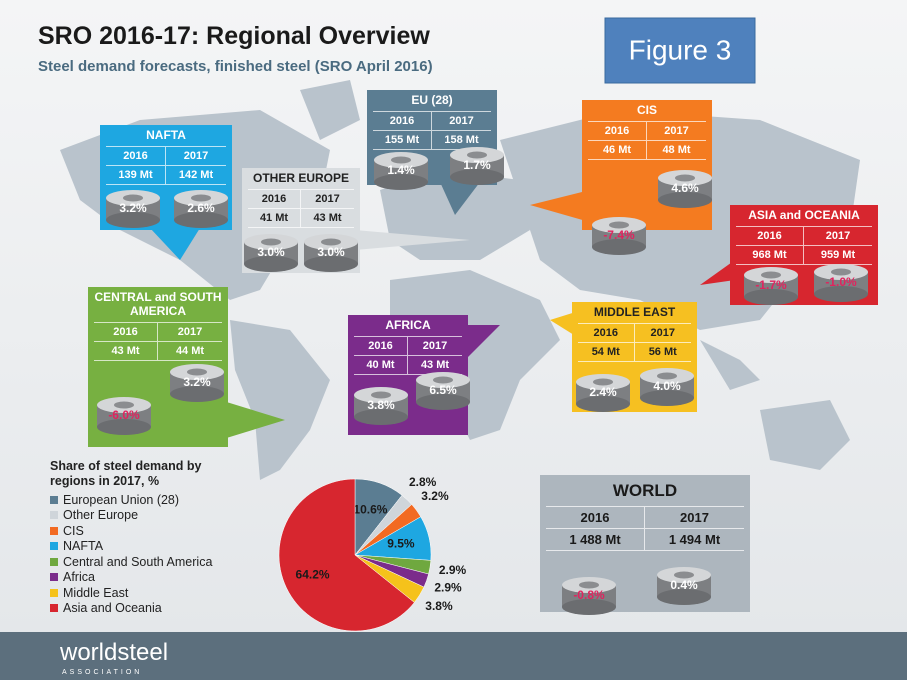  Describe the element at coordinates (662, 352) in the screenshot. I see `volume: 56 Mt` at that location.